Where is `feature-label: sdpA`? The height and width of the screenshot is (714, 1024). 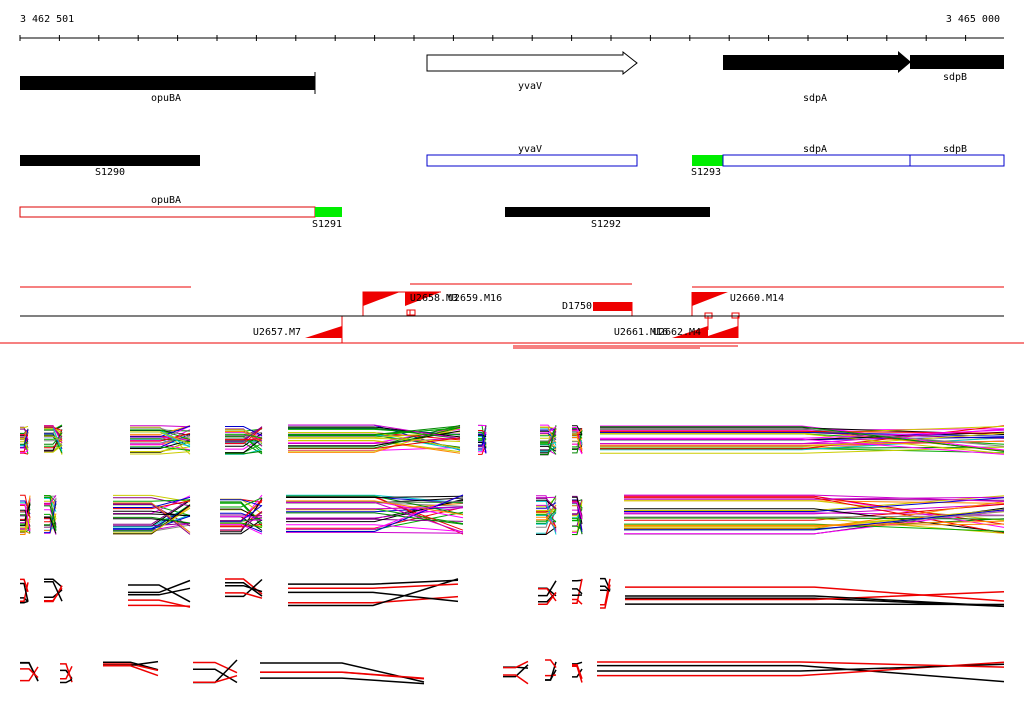 feature-label: sdpA is located at coordinates (815, 149).